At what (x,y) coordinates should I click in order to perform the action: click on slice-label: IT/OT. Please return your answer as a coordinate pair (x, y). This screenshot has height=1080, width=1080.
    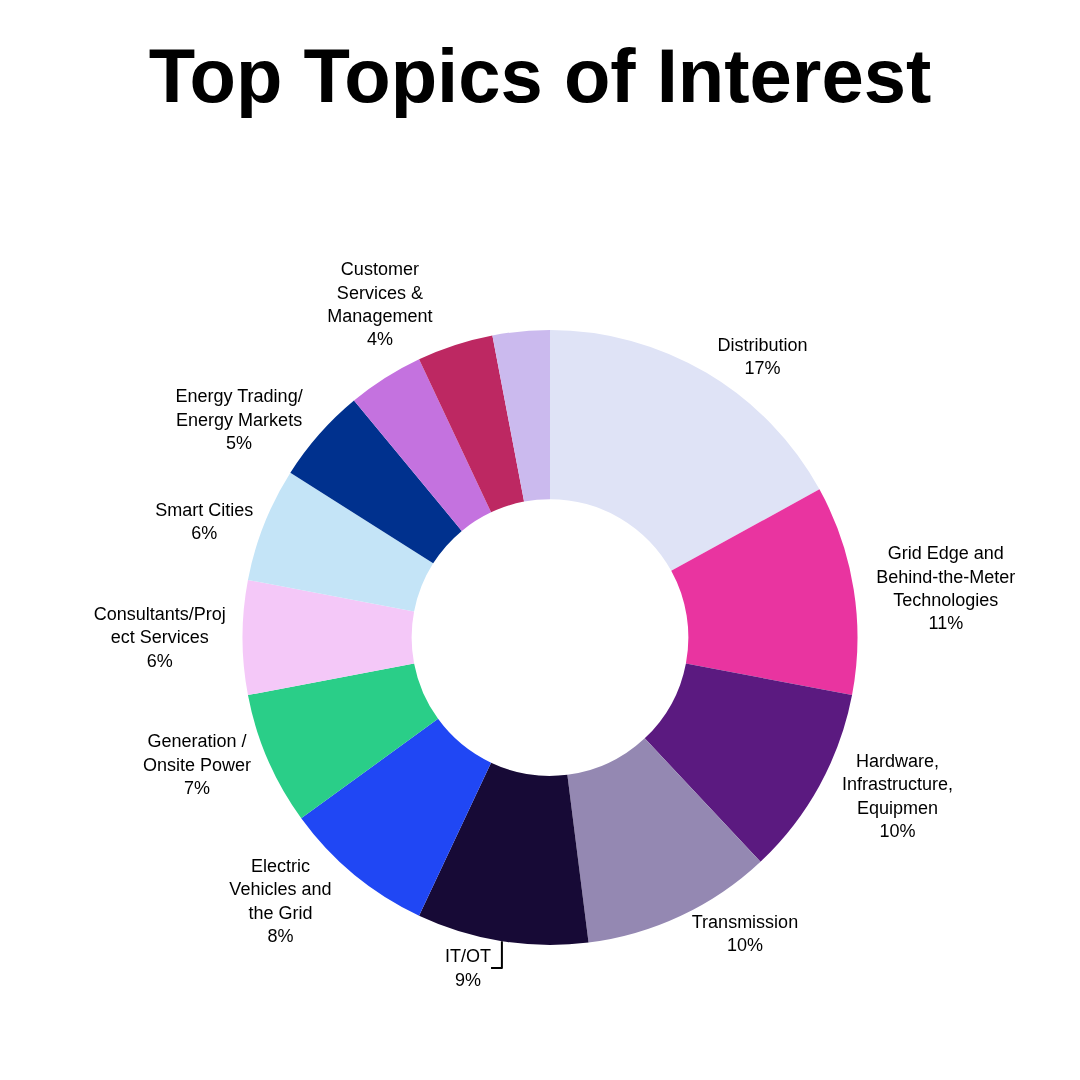
    Looking at the image, I should click on (468, 956).